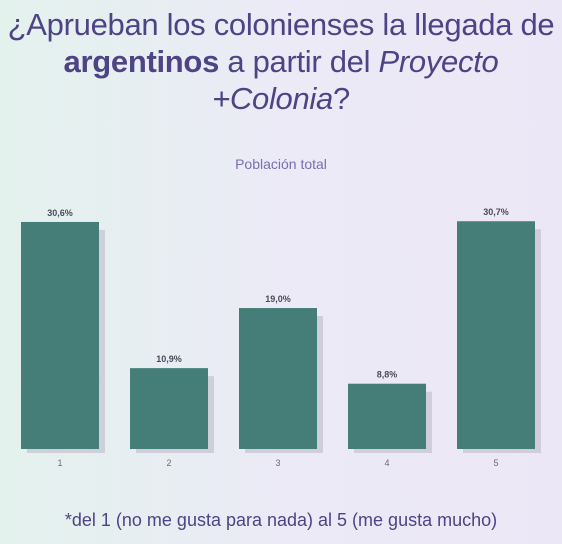 This screenshot has height=544, width=562. What do you see at coordinates (281, 24) in the screenshot?
I see `title-text-part1: ¿Aprueban los colonienses la llegada de` at bounding box center [281, 24].